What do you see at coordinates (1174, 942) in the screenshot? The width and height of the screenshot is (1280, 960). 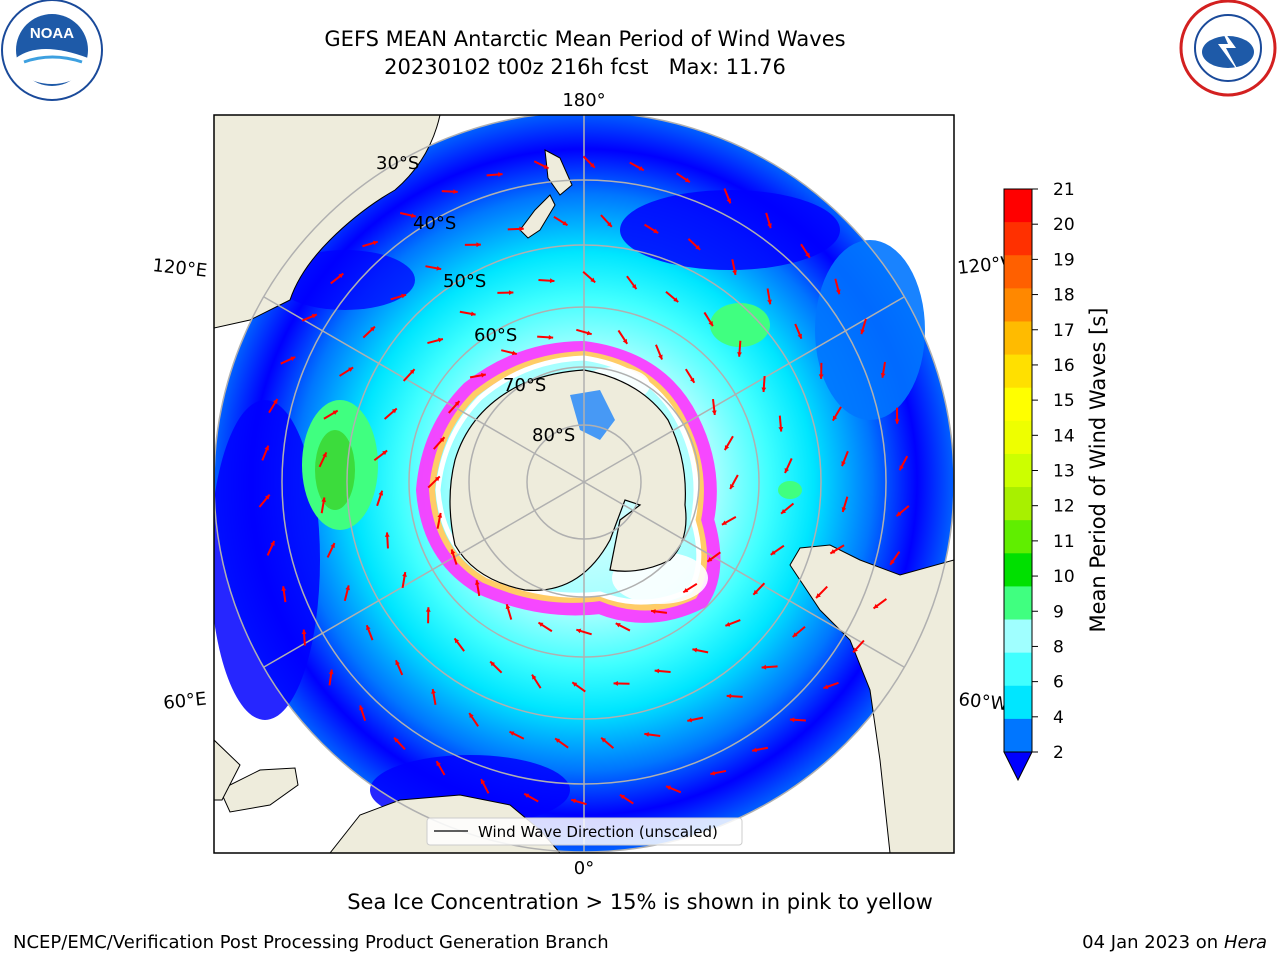 I see `footer-date: 04 Jan 2023 on Hera` at bounding box center [1174, 942].